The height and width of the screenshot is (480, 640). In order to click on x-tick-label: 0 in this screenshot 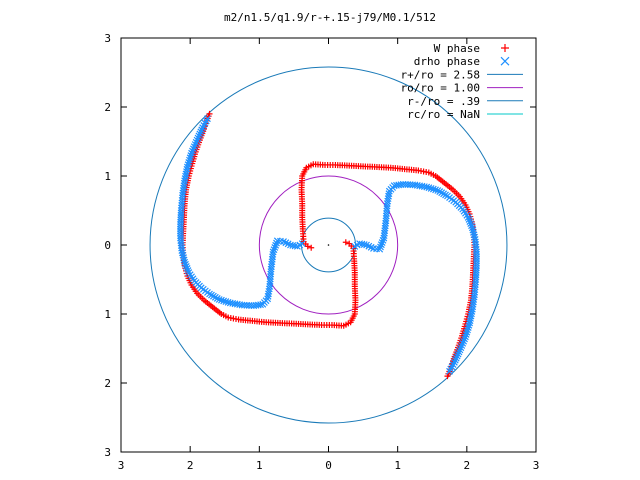, I will do `click(328, 465)`.